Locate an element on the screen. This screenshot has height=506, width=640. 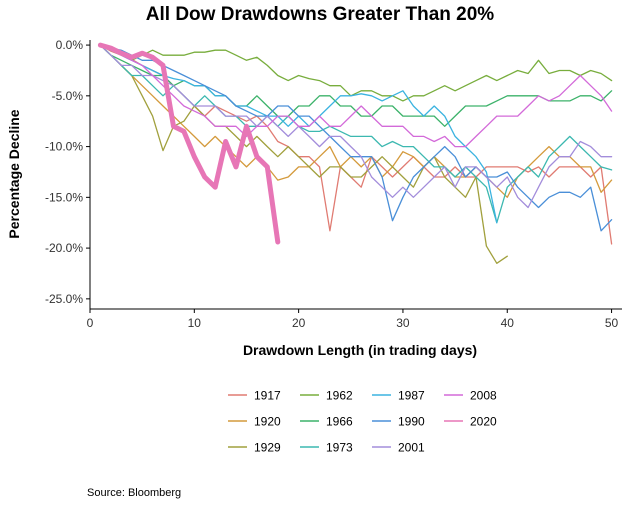
legend-label-2001: 2001 is located at coordinates (411, 448).